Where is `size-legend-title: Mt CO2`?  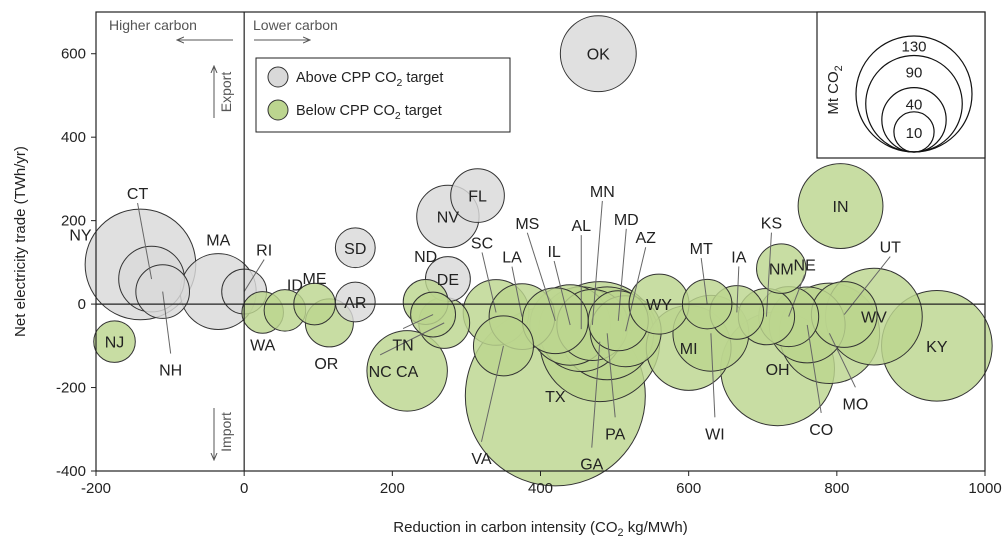 size-legend-title: Mt CO2 is located at coordinates (835, 89).